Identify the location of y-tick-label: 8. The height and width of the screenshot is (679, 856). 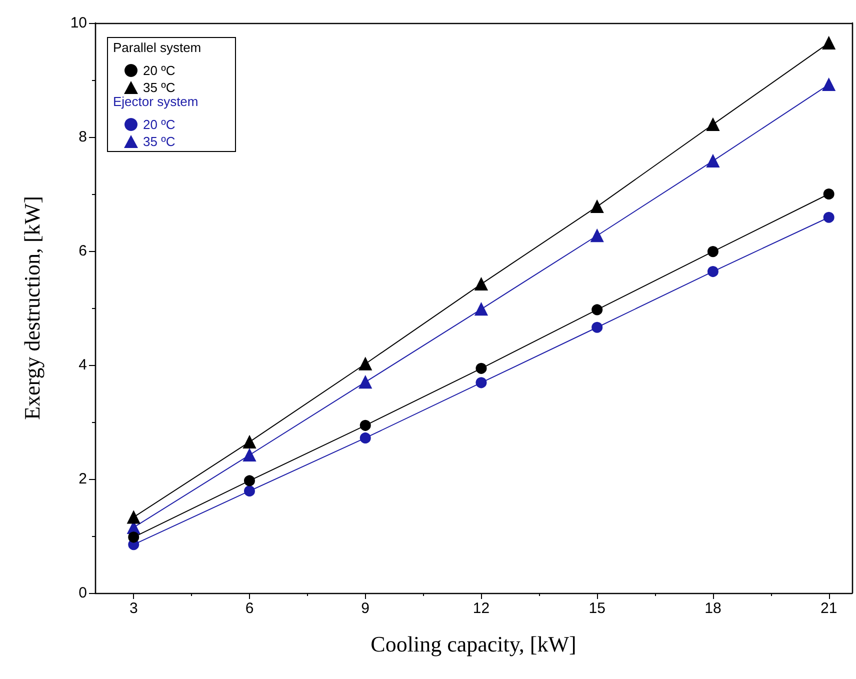
(82, 137).